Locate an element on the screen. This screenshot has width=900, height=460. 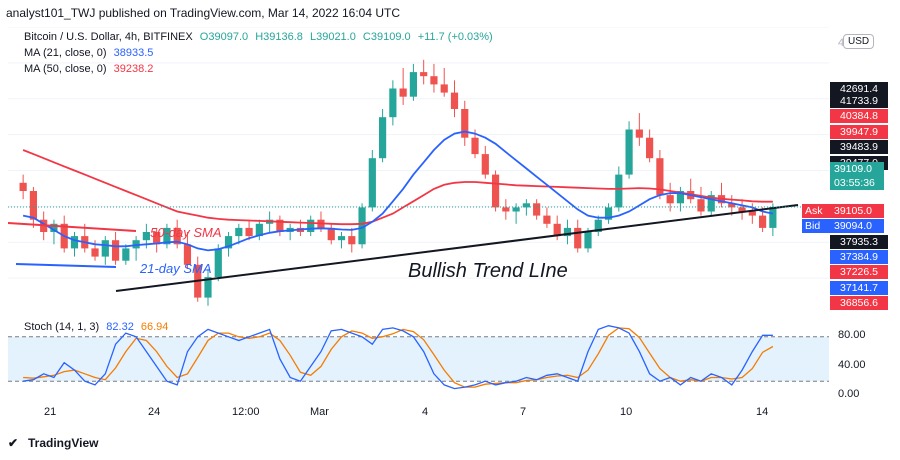
ohlc-change: +11.7 (+0.03%) is located at coordinates (455, 37).